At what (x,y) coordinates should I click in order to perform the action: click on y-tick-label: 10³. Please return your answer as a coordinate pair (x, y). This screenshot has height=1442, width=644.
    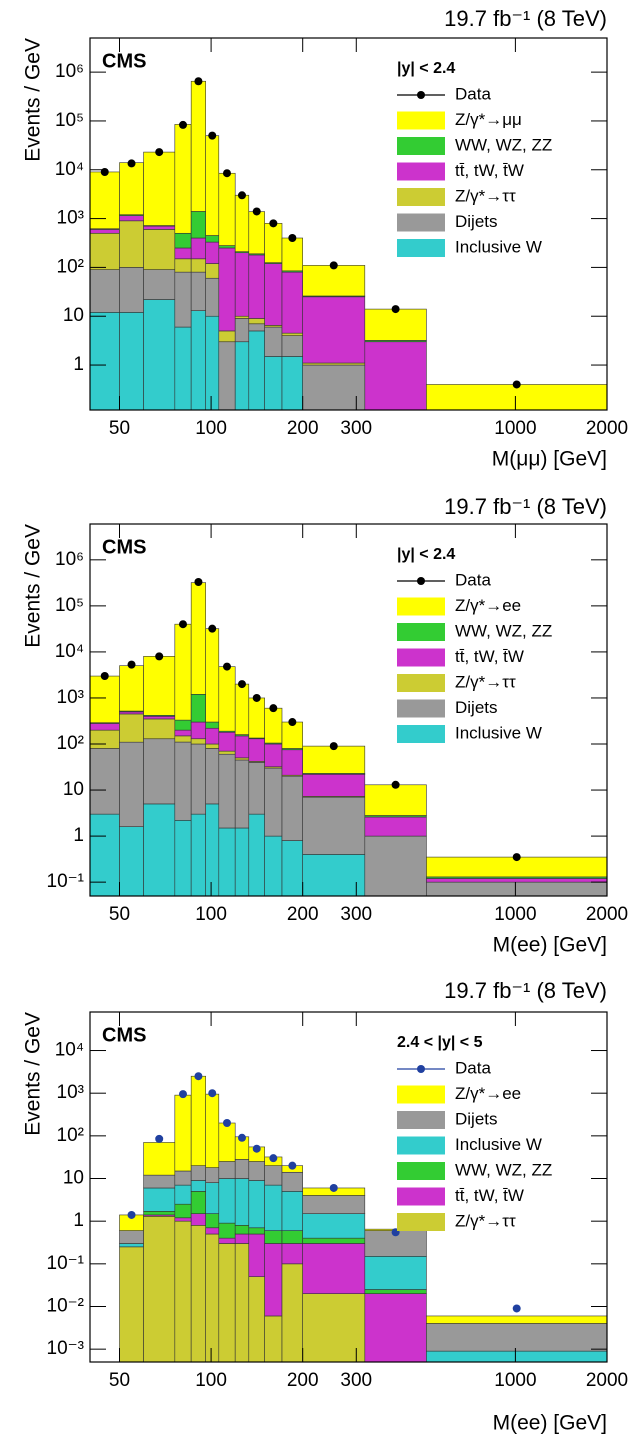
    Looking at the image, I should click on (70, 218).